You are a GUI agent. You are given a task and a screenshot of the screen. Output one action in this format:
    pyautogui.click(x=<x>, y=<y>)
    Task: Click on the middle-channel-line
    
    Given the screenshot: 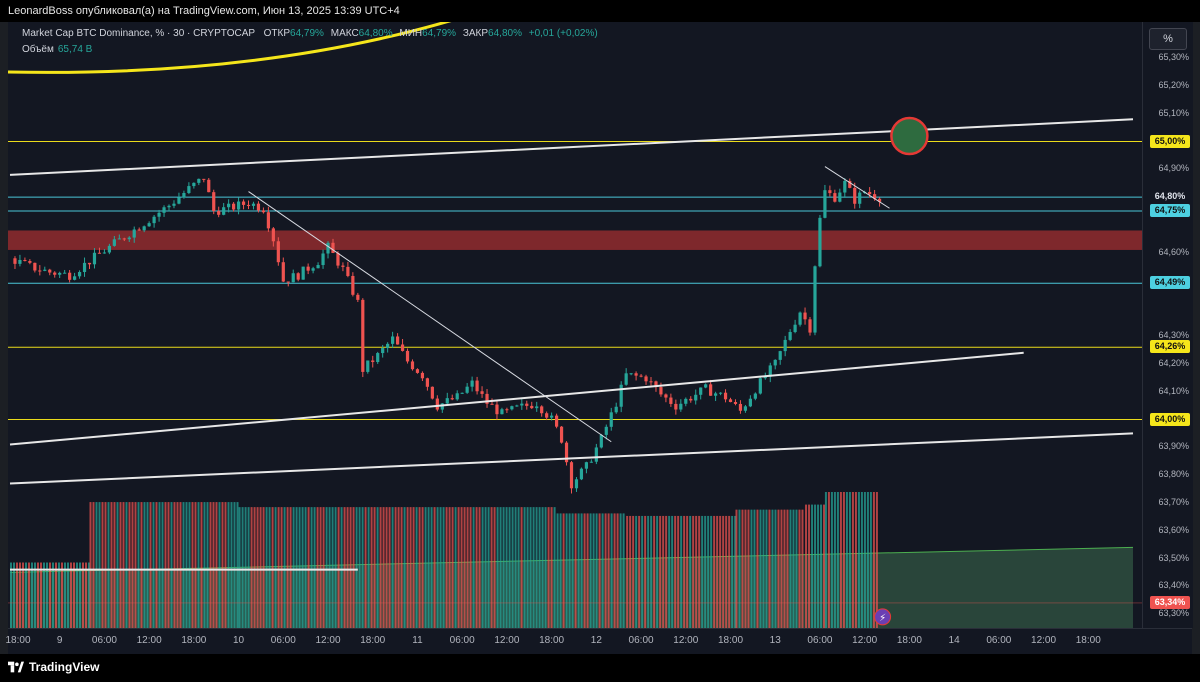 What is the action you would take?
    pyautogui.click(x=516, y=398)
    